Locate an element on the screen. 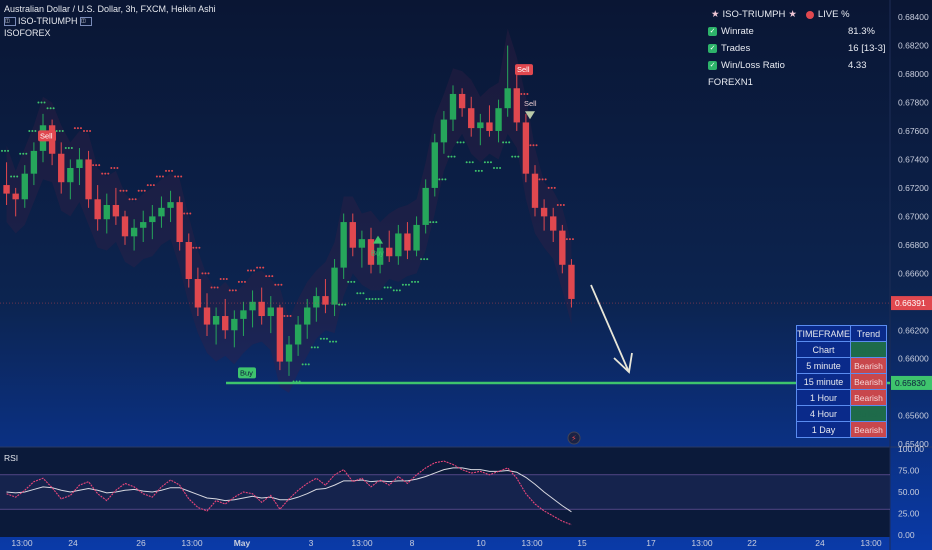 The width and height of the screenshot is (932, 550). timeframe-cell: 5 minute is located at coordinates (823, 365).